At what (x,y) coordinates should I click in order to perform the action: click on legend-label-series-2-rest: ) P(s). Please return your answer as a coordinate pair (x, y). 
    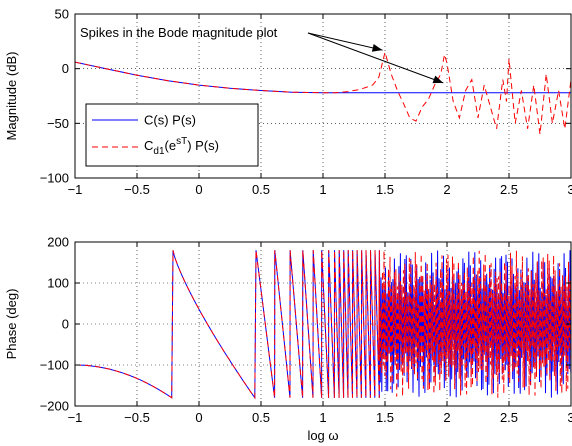
    Looking at the image, I should click on (203, 145).